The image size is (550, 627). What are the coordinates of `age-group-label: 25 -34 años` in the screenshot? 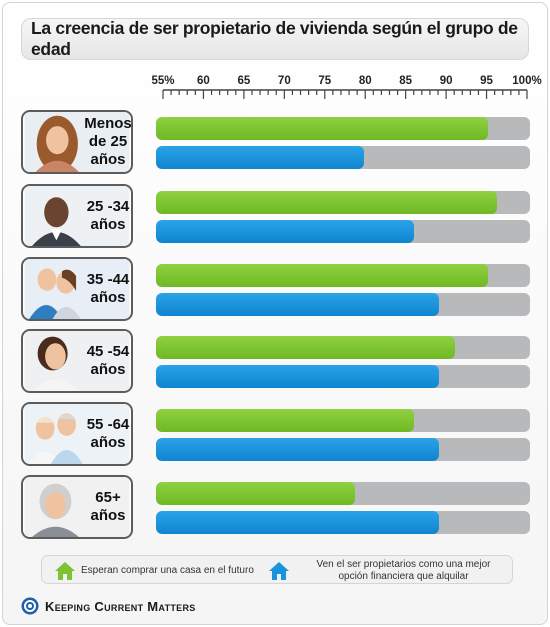 It's located at (106, 216).